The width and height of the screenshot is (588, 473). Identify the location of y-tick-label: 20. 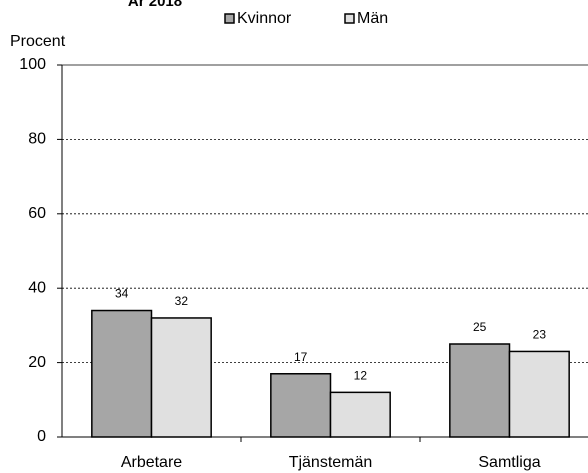
(37, 362).